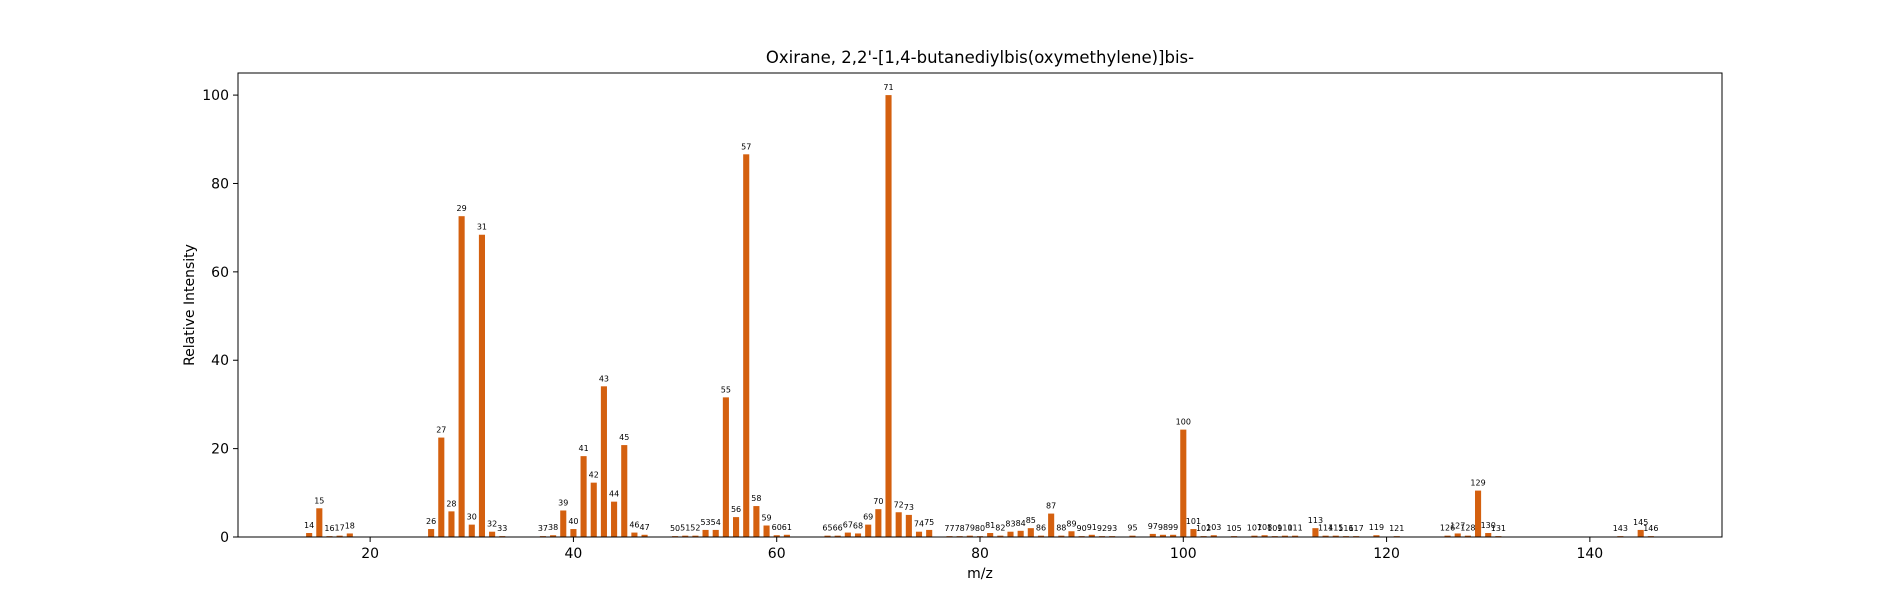 This screenshot has width=1900, height=600. What do you see at coordinates (462, 208) in the screenshot?
I see `peak-label-mz-29: 29` at bounding box center [462, 208].